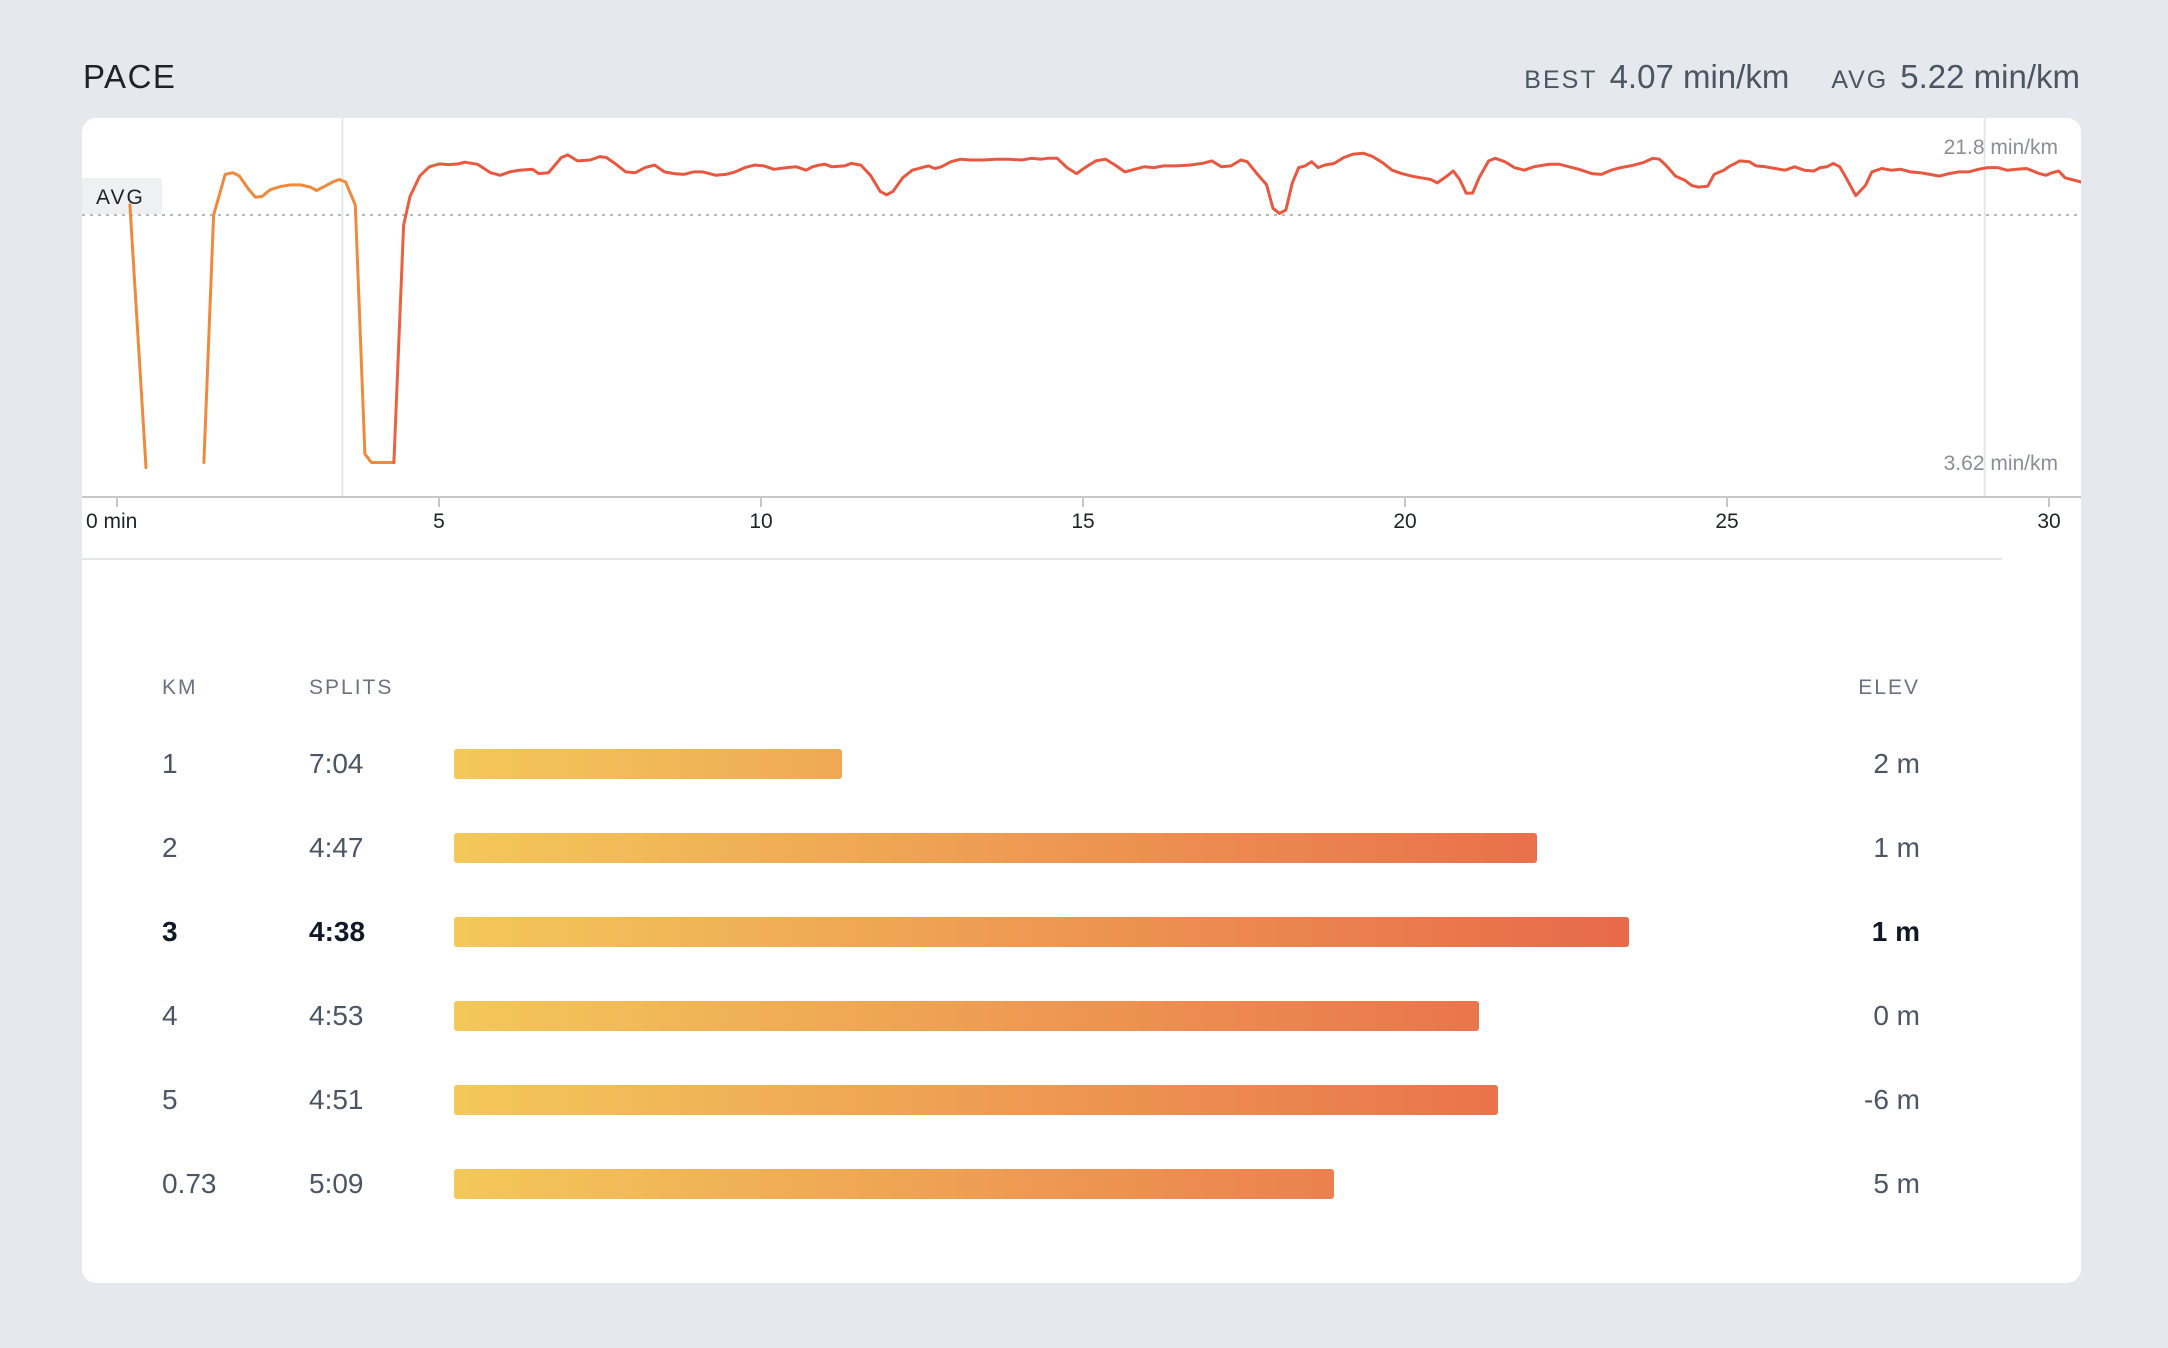 This screenshot has height=1348, width=2168. I want to click on split-time: 4:51, so click(336, 1099).